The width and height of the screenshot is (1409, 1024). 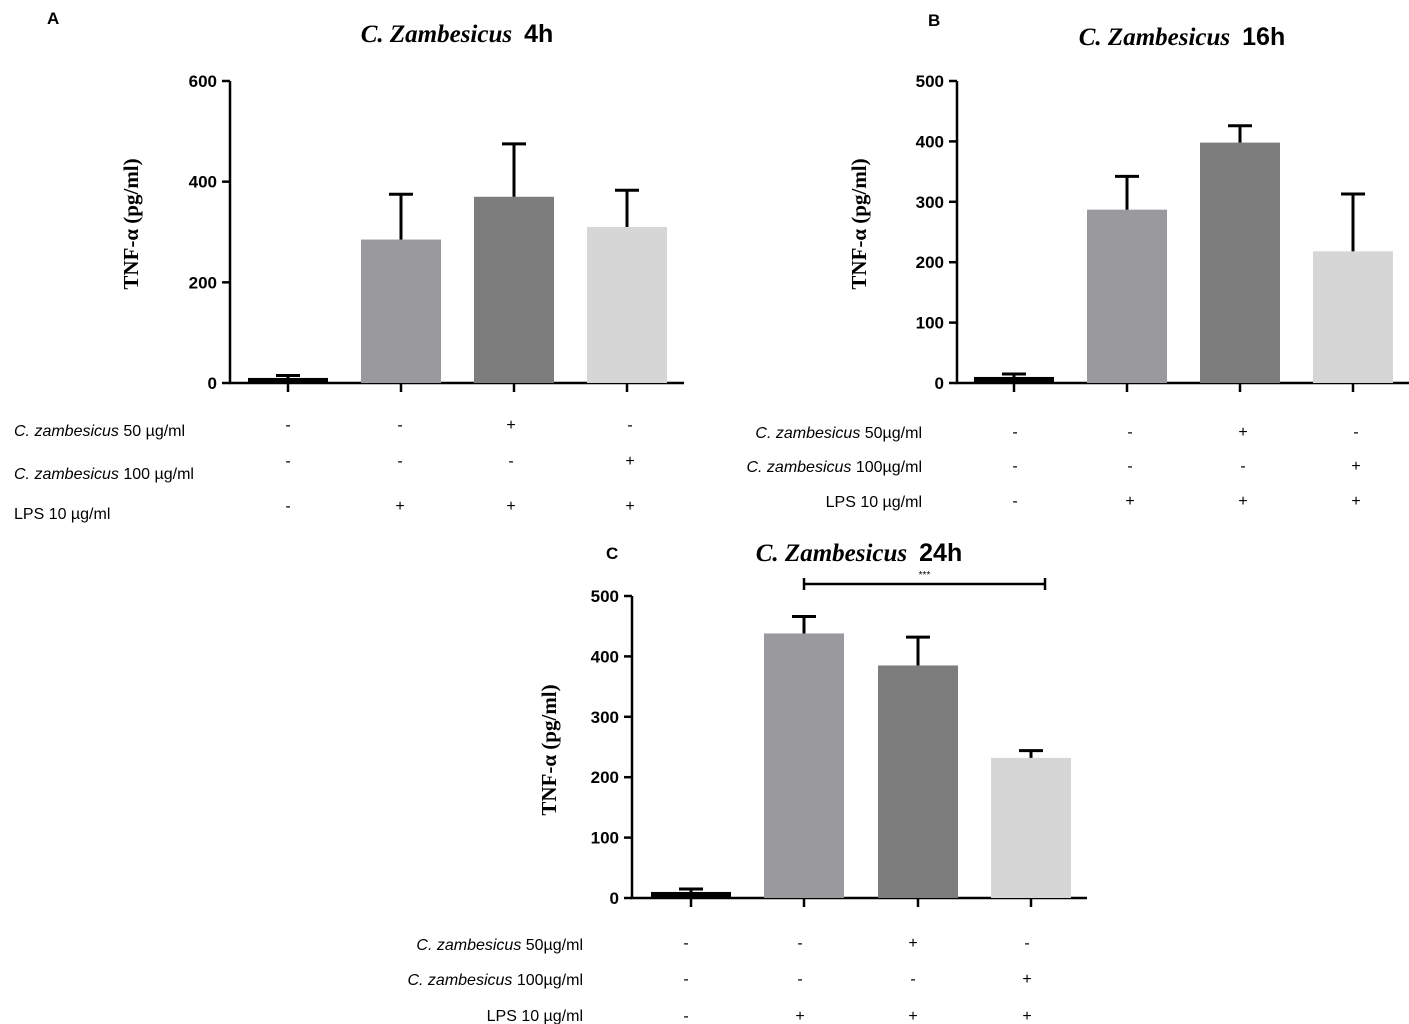 I want to click on title-time: 24h, so click(x=940, y=553).